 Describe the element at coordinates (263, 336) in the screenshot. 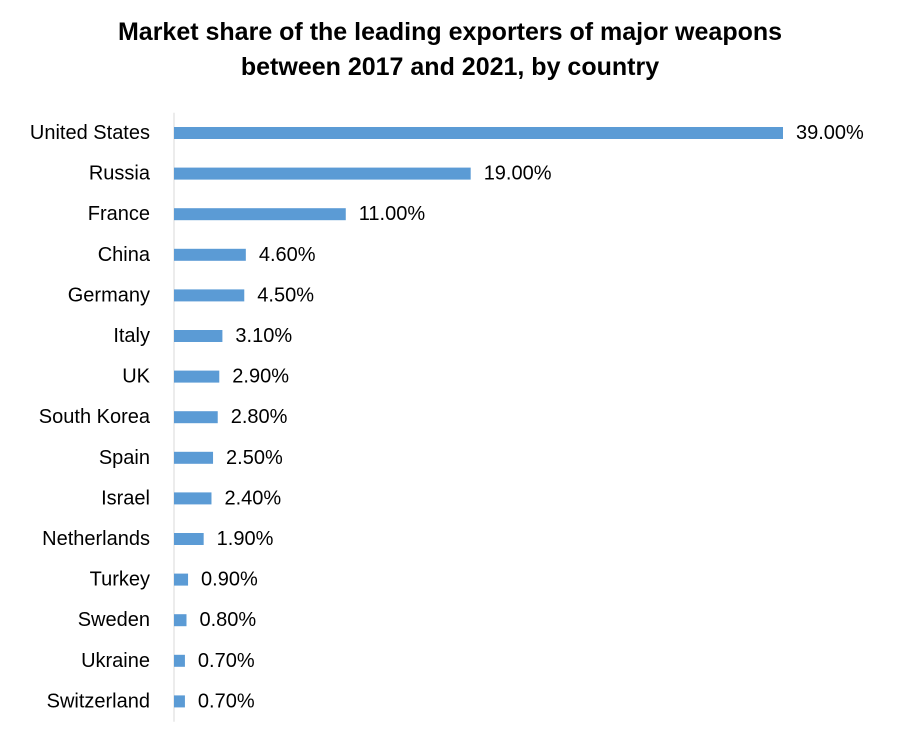

I see `value-label: 3.10%` at that location.